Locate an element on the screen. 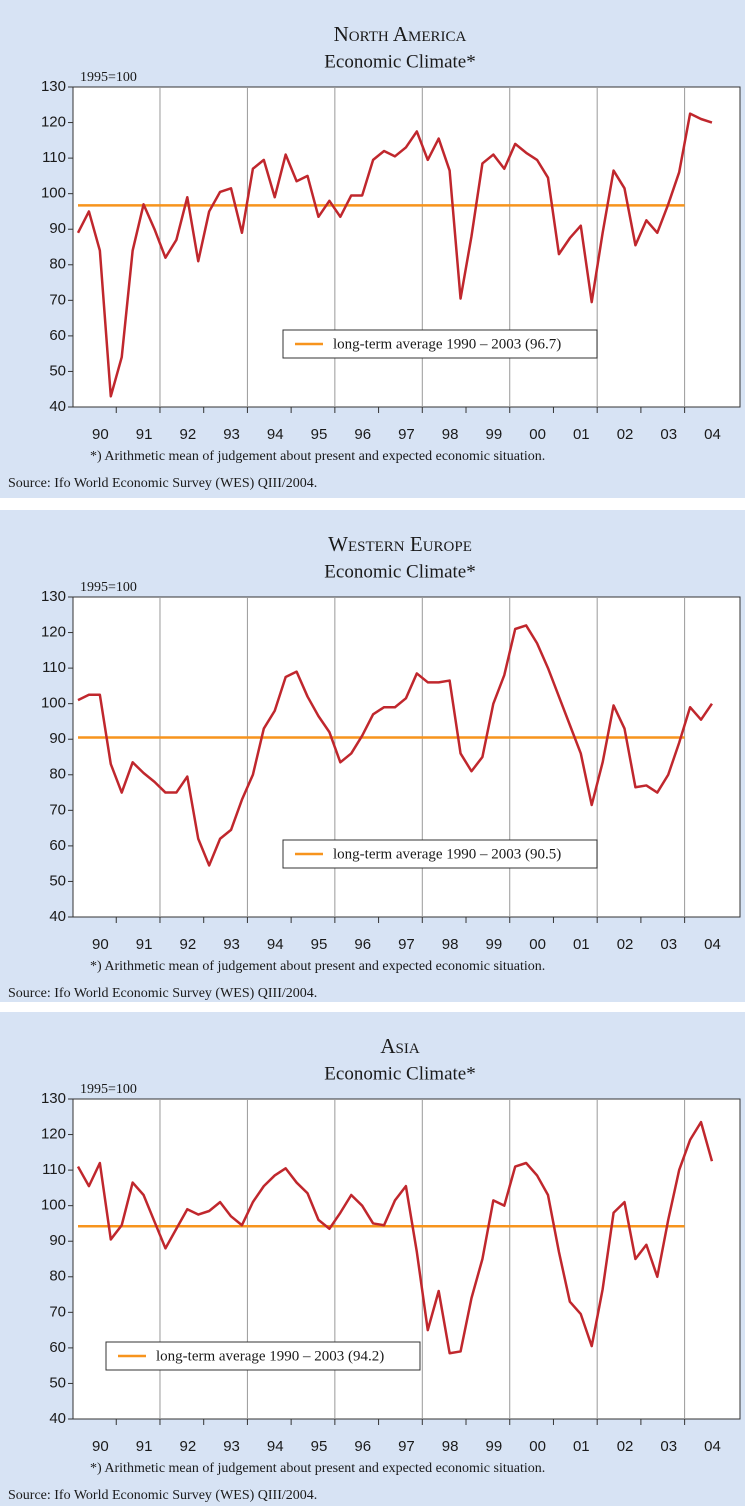  chart-title: Western Europe is located at coordinates (400, 544).